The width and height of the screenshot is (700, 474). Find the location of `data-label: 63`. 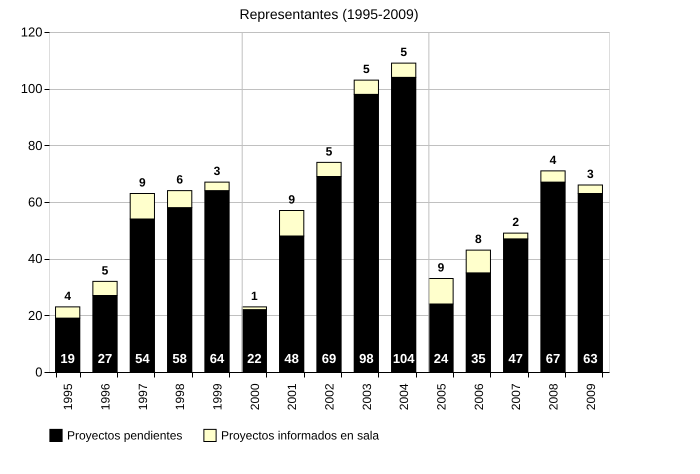

data-label: 63 is located at coordinates (590, 358).